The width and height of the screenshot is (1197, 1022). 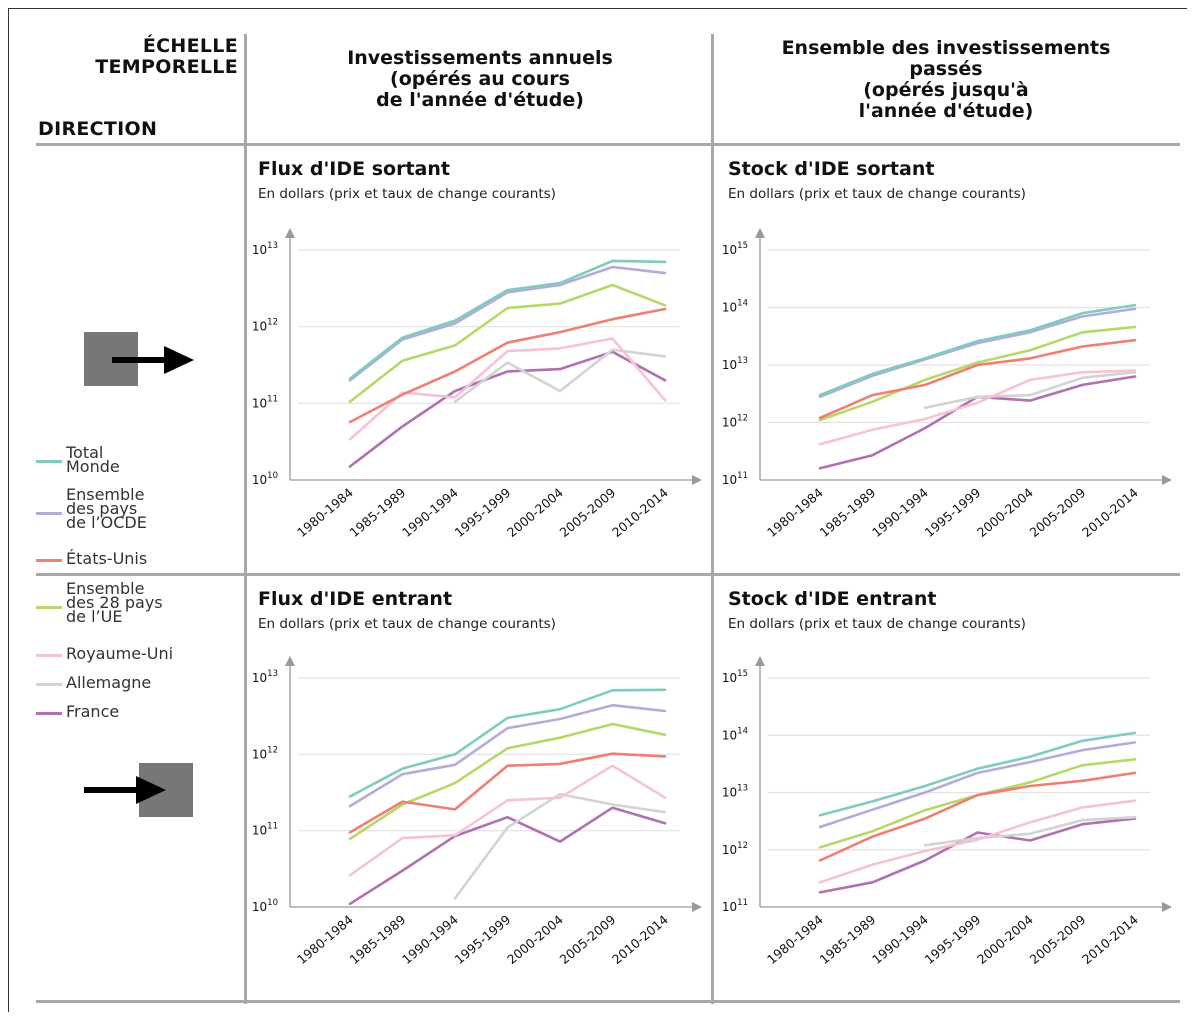 What do you see at coordinates (946, 69) in the screenshot?
I see `column-header-line: passés` at bounding box center [946, 69].